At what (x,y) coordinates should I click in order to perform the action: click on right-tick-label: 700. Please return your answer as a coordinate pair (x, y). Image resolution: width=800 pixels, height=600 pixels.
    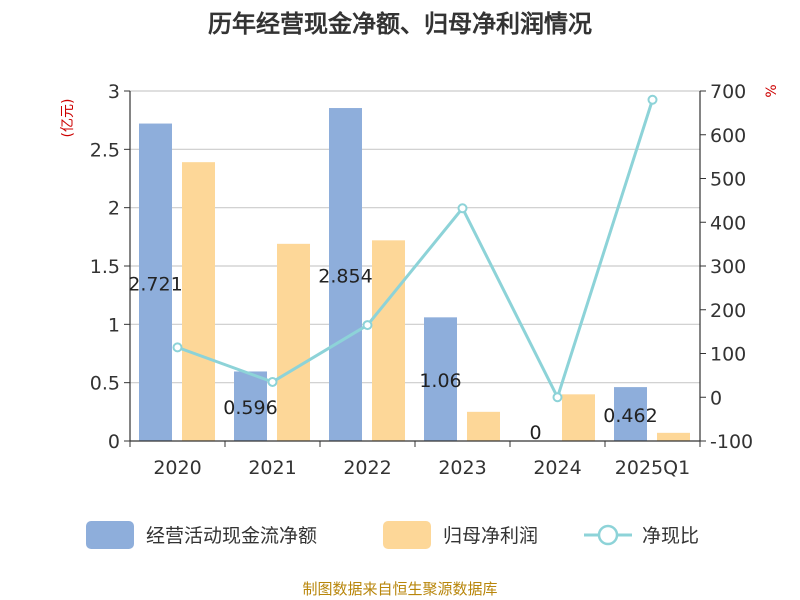
    Looking at the image, I should click on (728, 92).